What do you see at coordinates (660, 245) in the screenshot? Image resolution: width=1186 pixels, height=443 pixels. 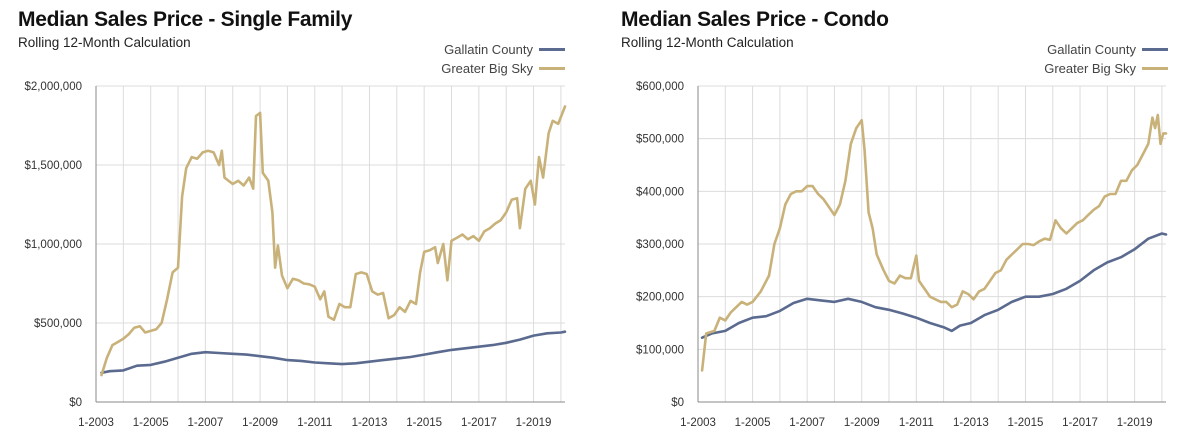 I see `y-tick-label: $300,000` at bounding box center [660, 245].